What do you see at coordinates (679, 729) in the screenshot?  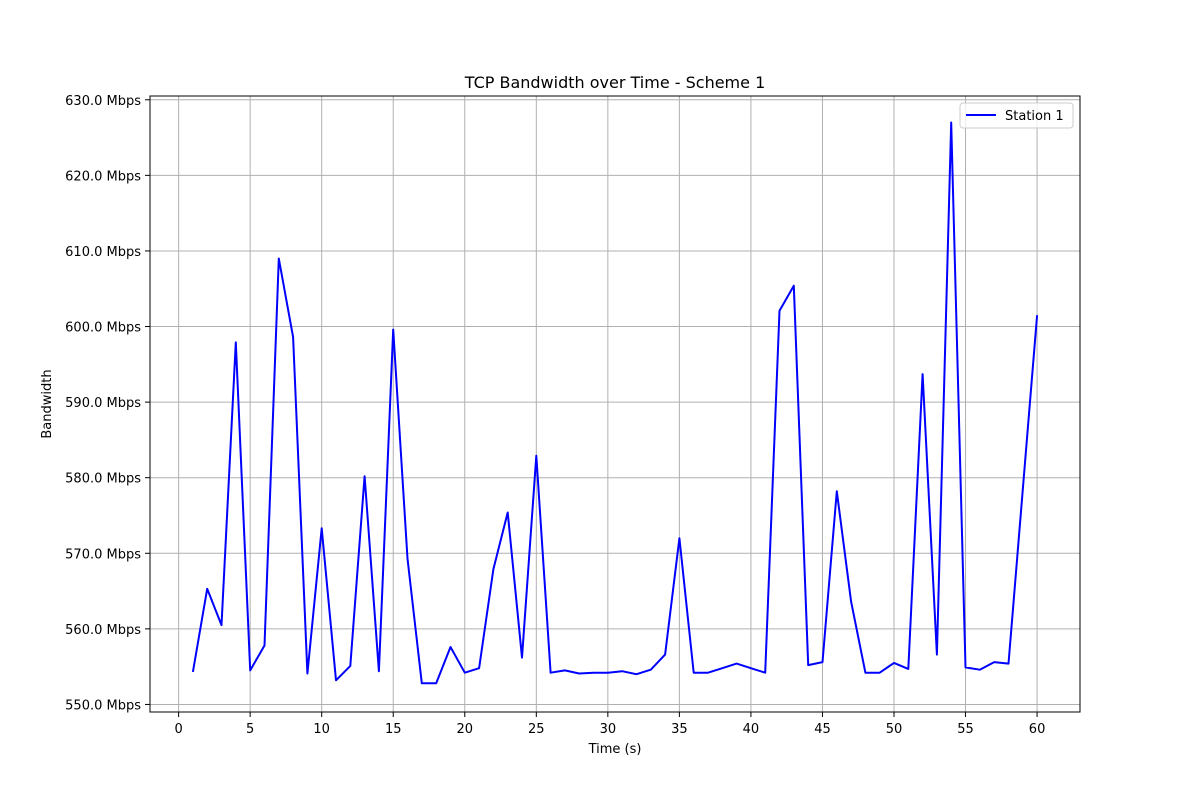 I see `x-tick-label: 35` at bounding box center [679, 729].